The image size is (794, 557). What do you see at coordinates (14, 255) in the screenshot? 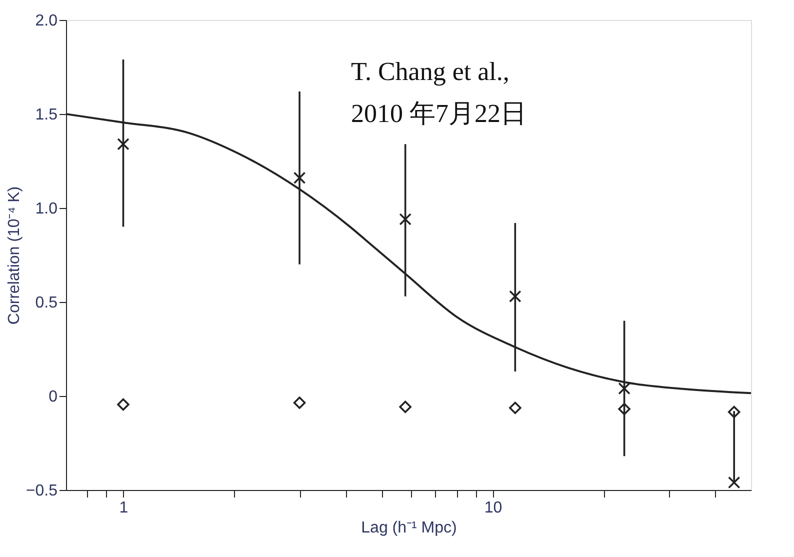
I see `y-axis-title: Correlation (10⁻⁴ K)` at bounding box center [14, 255].